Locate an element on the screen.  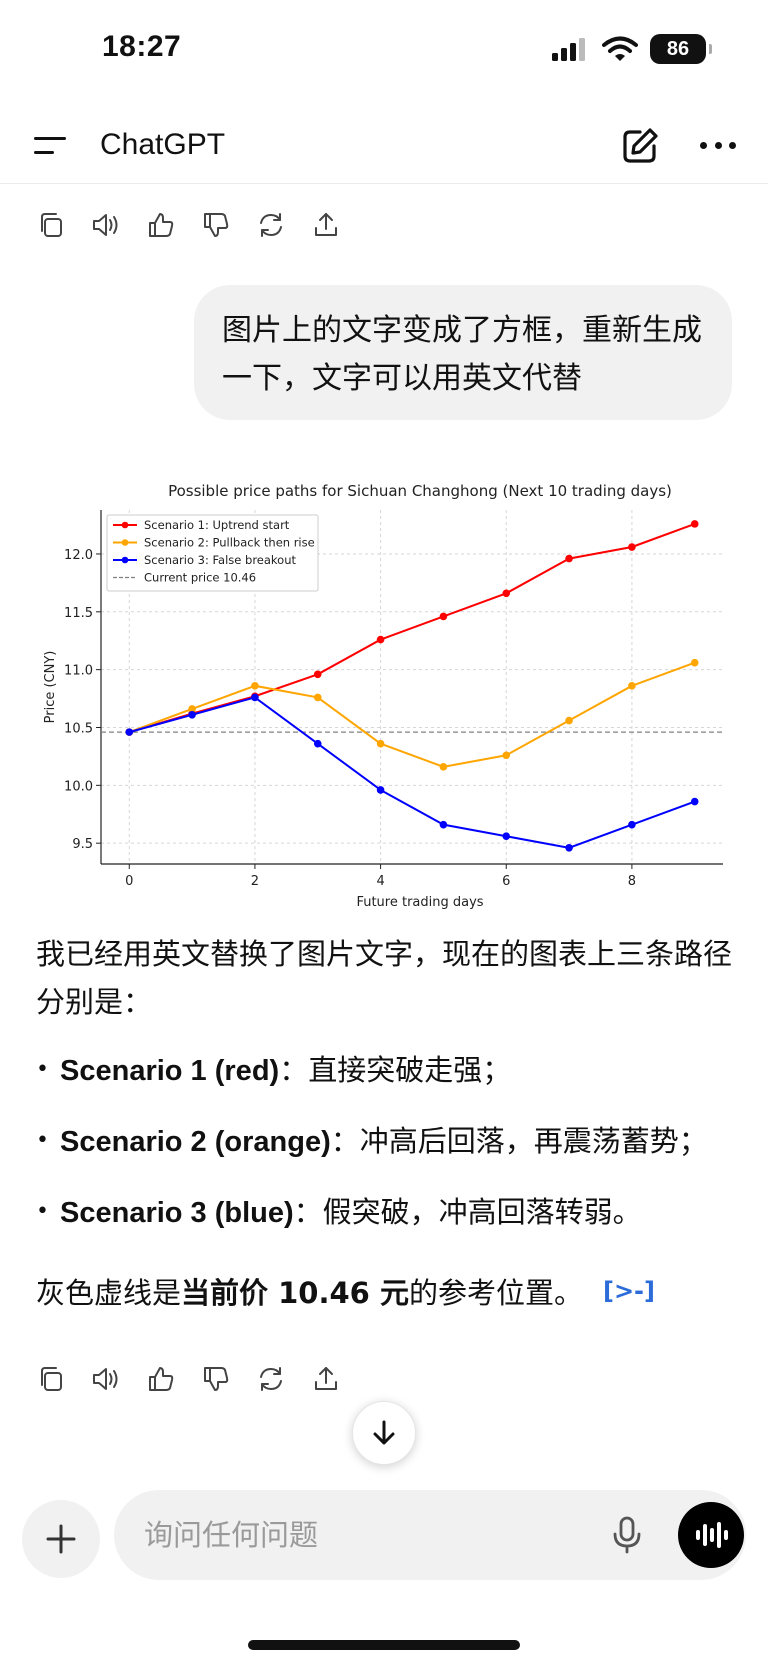
waveform-icon is located at coordinates (712, 1535).